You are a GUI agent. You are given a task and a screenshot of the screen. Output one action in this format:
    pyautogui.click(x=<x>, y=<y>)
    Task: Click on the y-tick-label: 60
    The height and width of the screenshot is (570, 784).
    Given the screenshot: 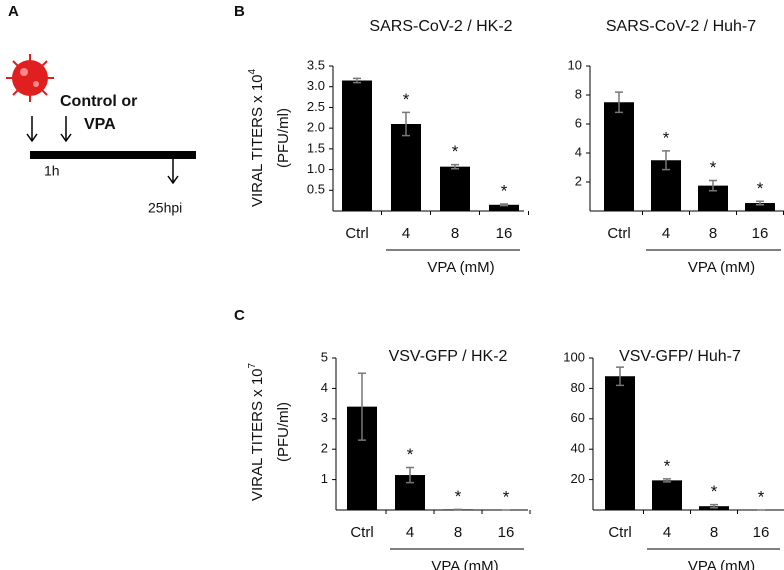 What is the action you would take?
    pyautogui.click(x=578, y=417)
    